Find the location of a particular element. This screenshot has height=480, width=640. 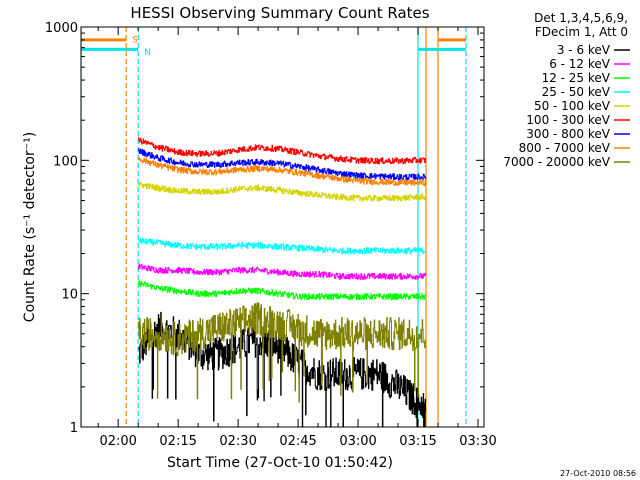

y-tick-label: 10 is located at coordinates (69, 295).